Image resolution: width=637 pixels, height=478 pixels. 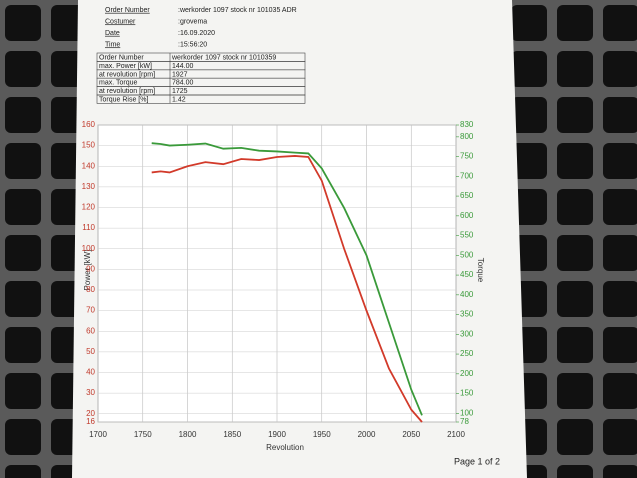 I want to click on y-tick-label: 150, so click(x=89, y=145).